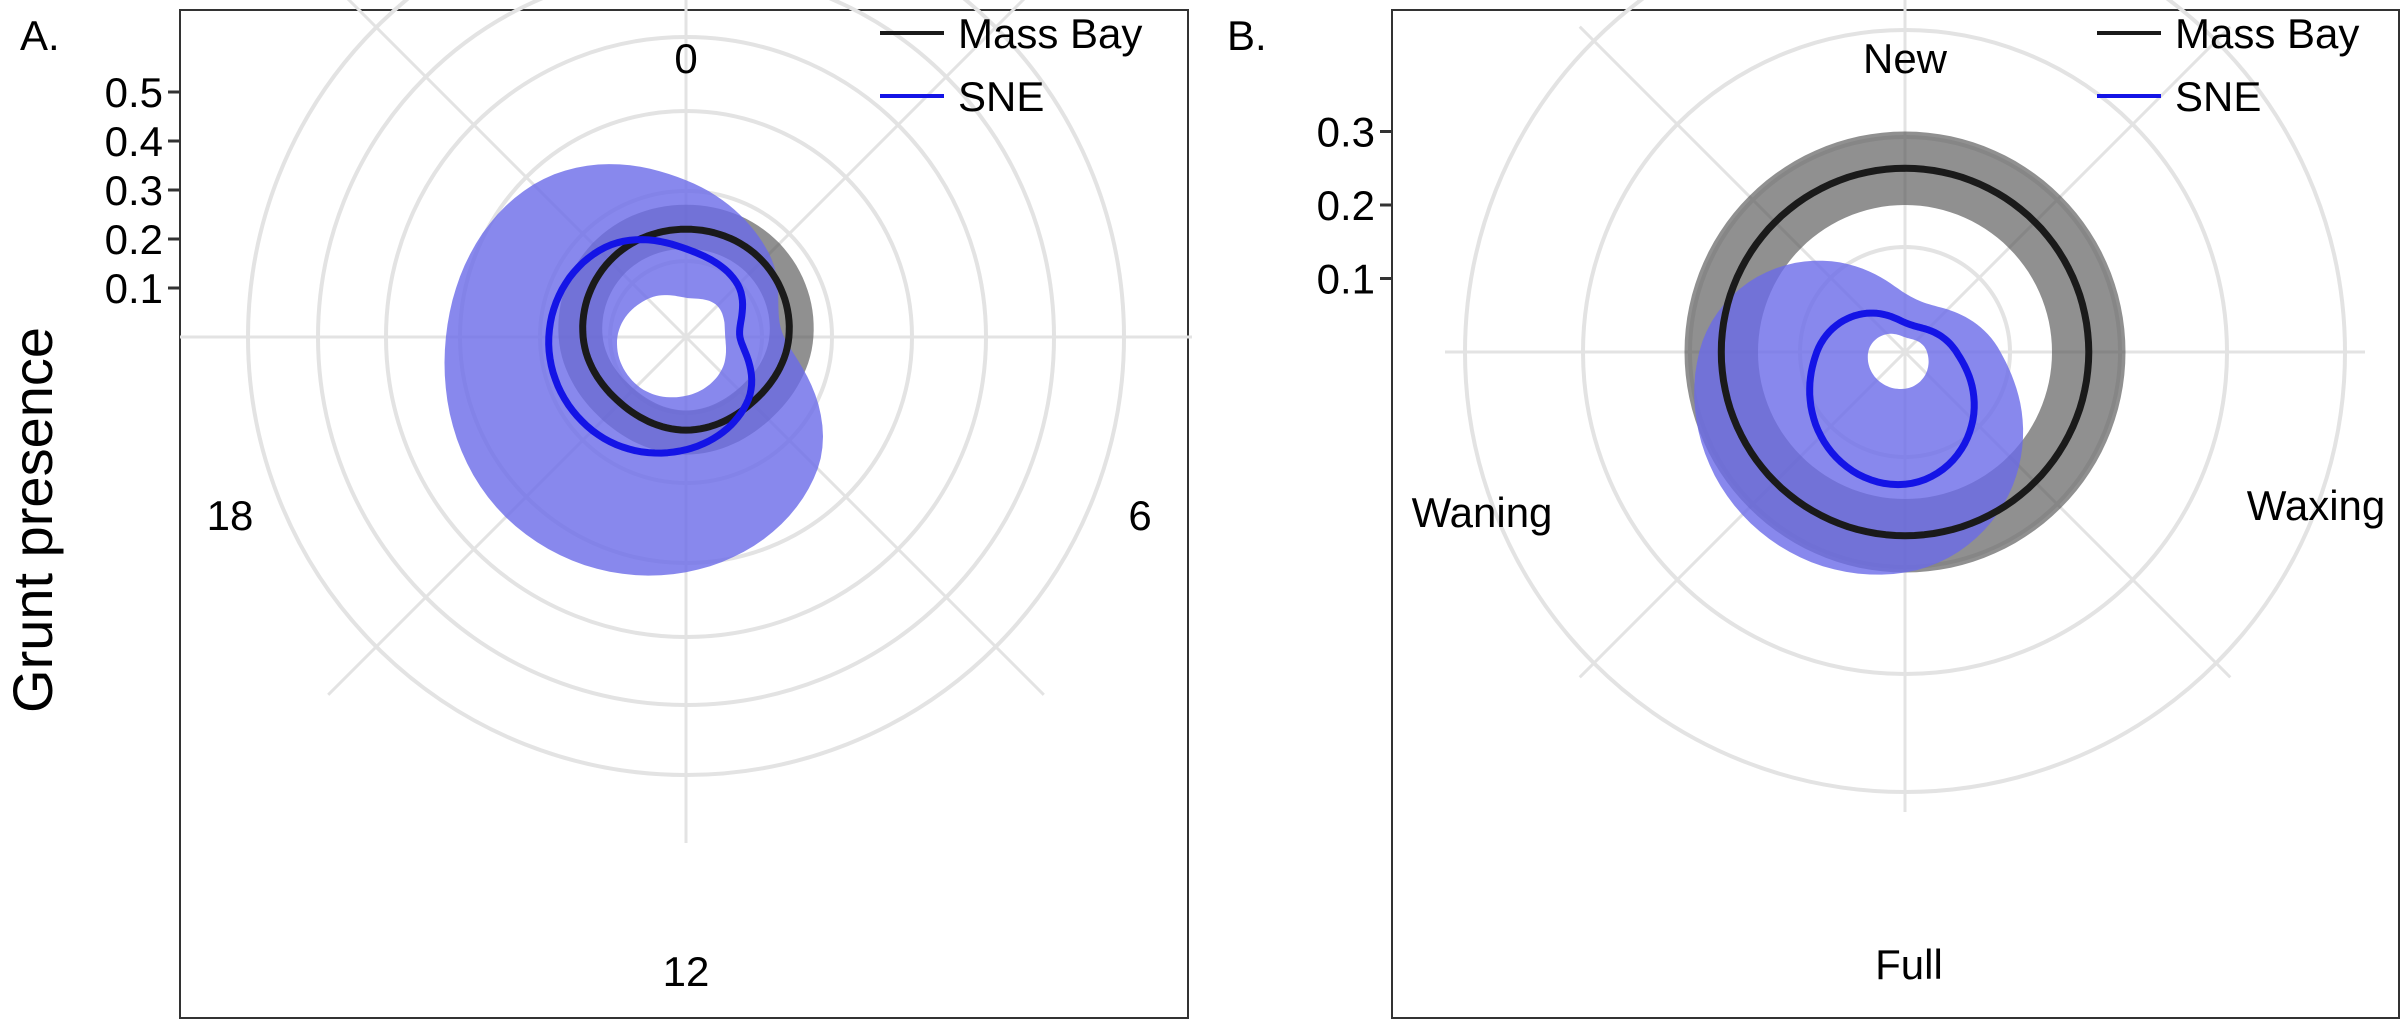  Describe the element at coordinates (1892, 399) in the screenshot. I see `panel-b-line-sne` at that location.